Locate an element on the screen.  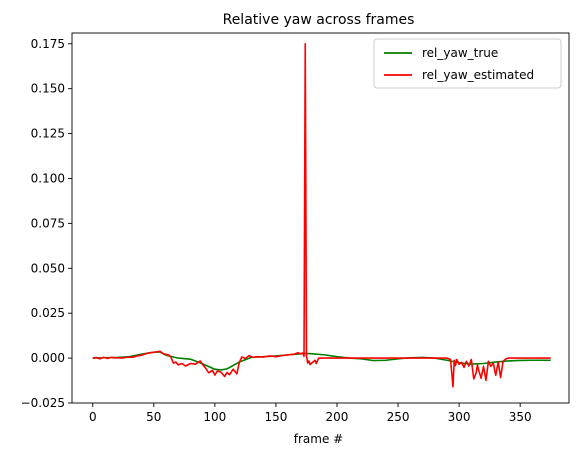
legend-box is located at coordinates (467, 63).